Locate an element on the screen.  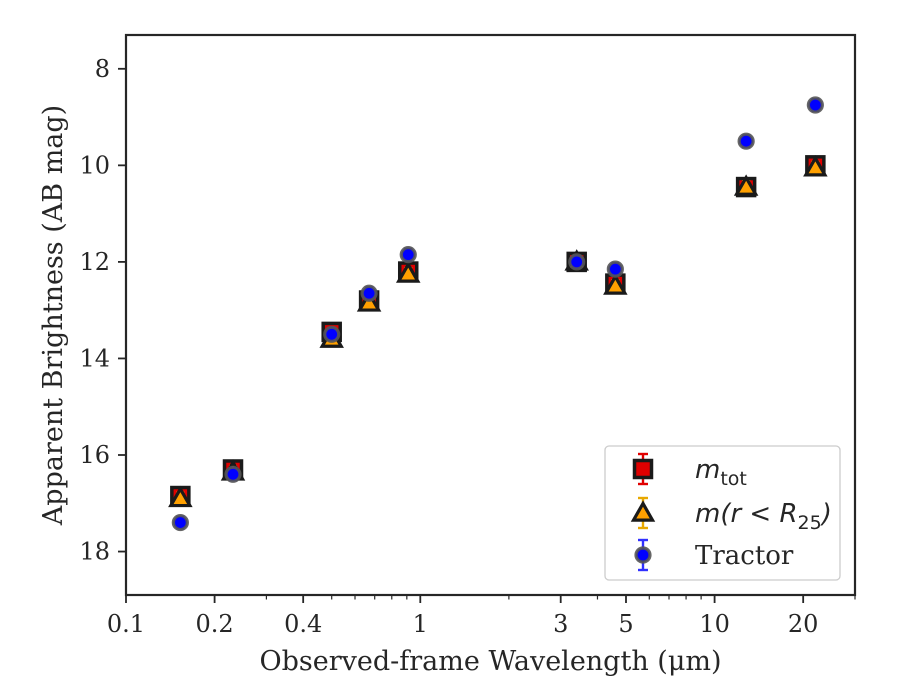
legend-label: m(r < R25) is located at coordinates (763, 516).